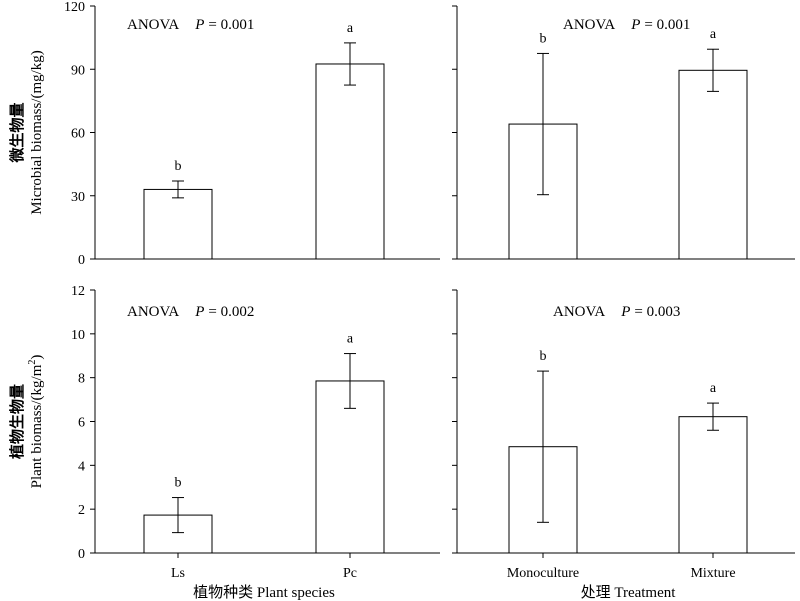 Image resolution: width=800 pixels, height=601 pixels. I want to click on y-tick-label: 30, so click(78, 197).